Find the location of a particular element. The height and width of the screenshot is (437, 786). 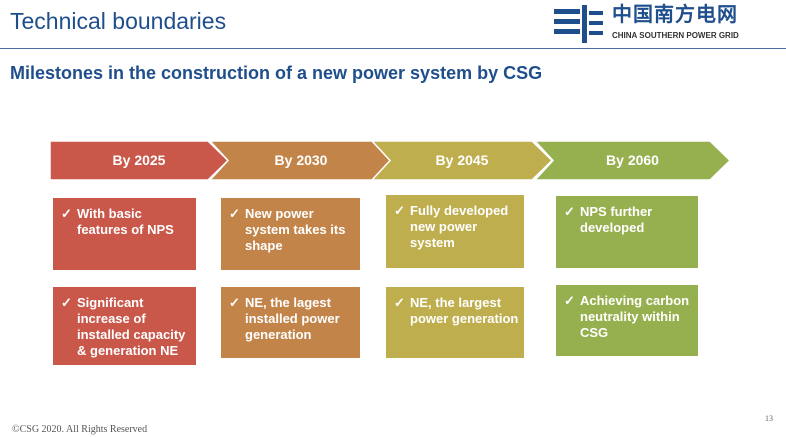

milestone-item: ✓ Fully developed new power system is located at coordinates (455, 231).